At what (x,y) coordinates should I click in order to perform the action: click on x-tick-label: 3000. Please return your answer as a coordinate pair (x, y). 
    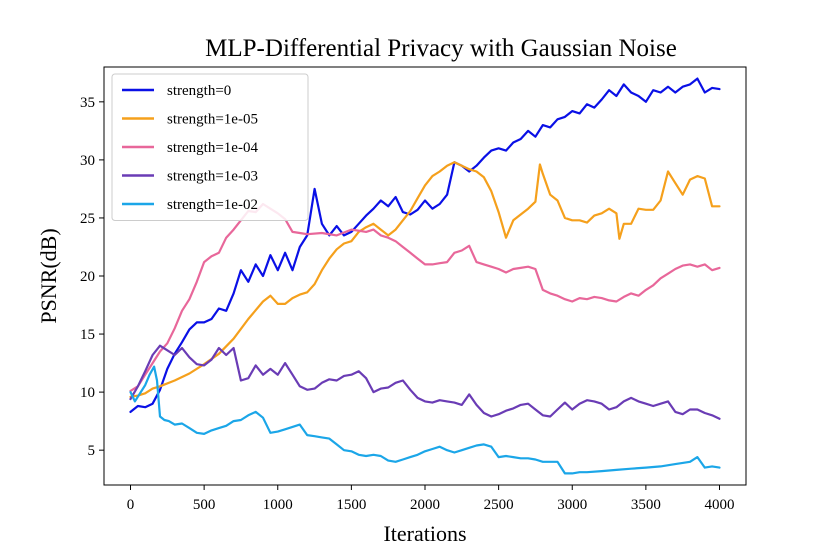
    Looking at the image, I should click on (572, 505).